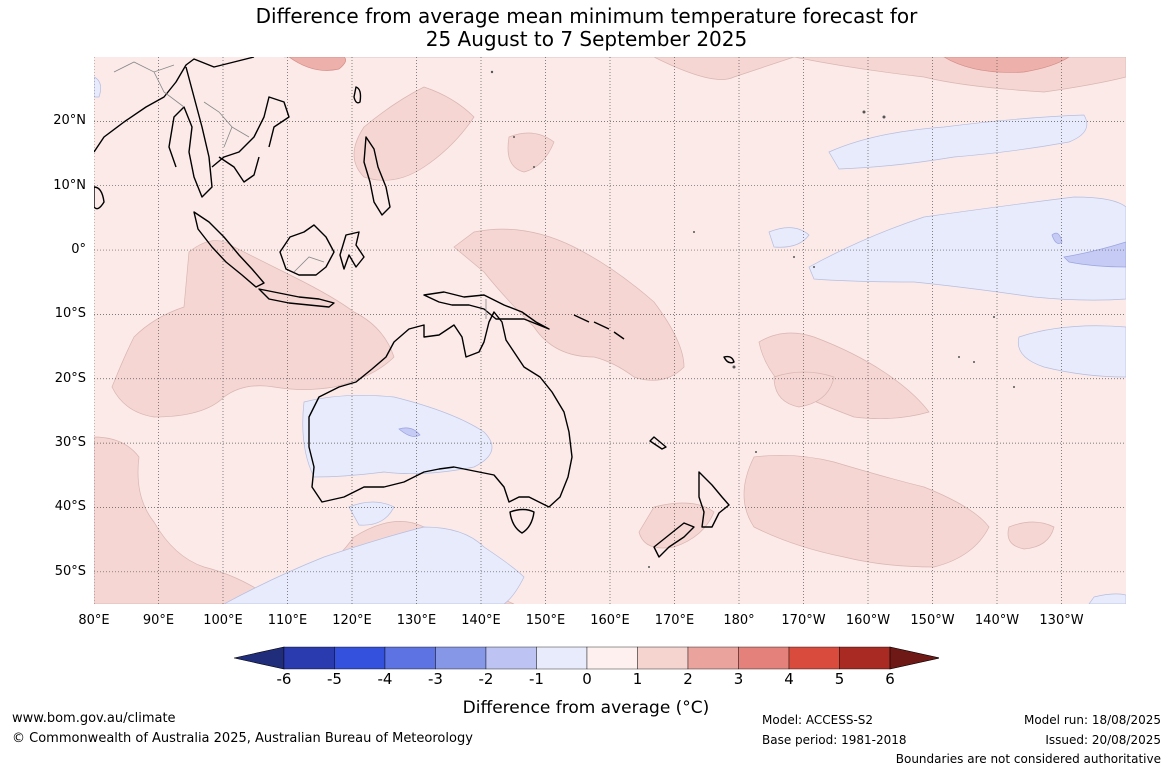  I want to click on java-coast, so click(296, 298).